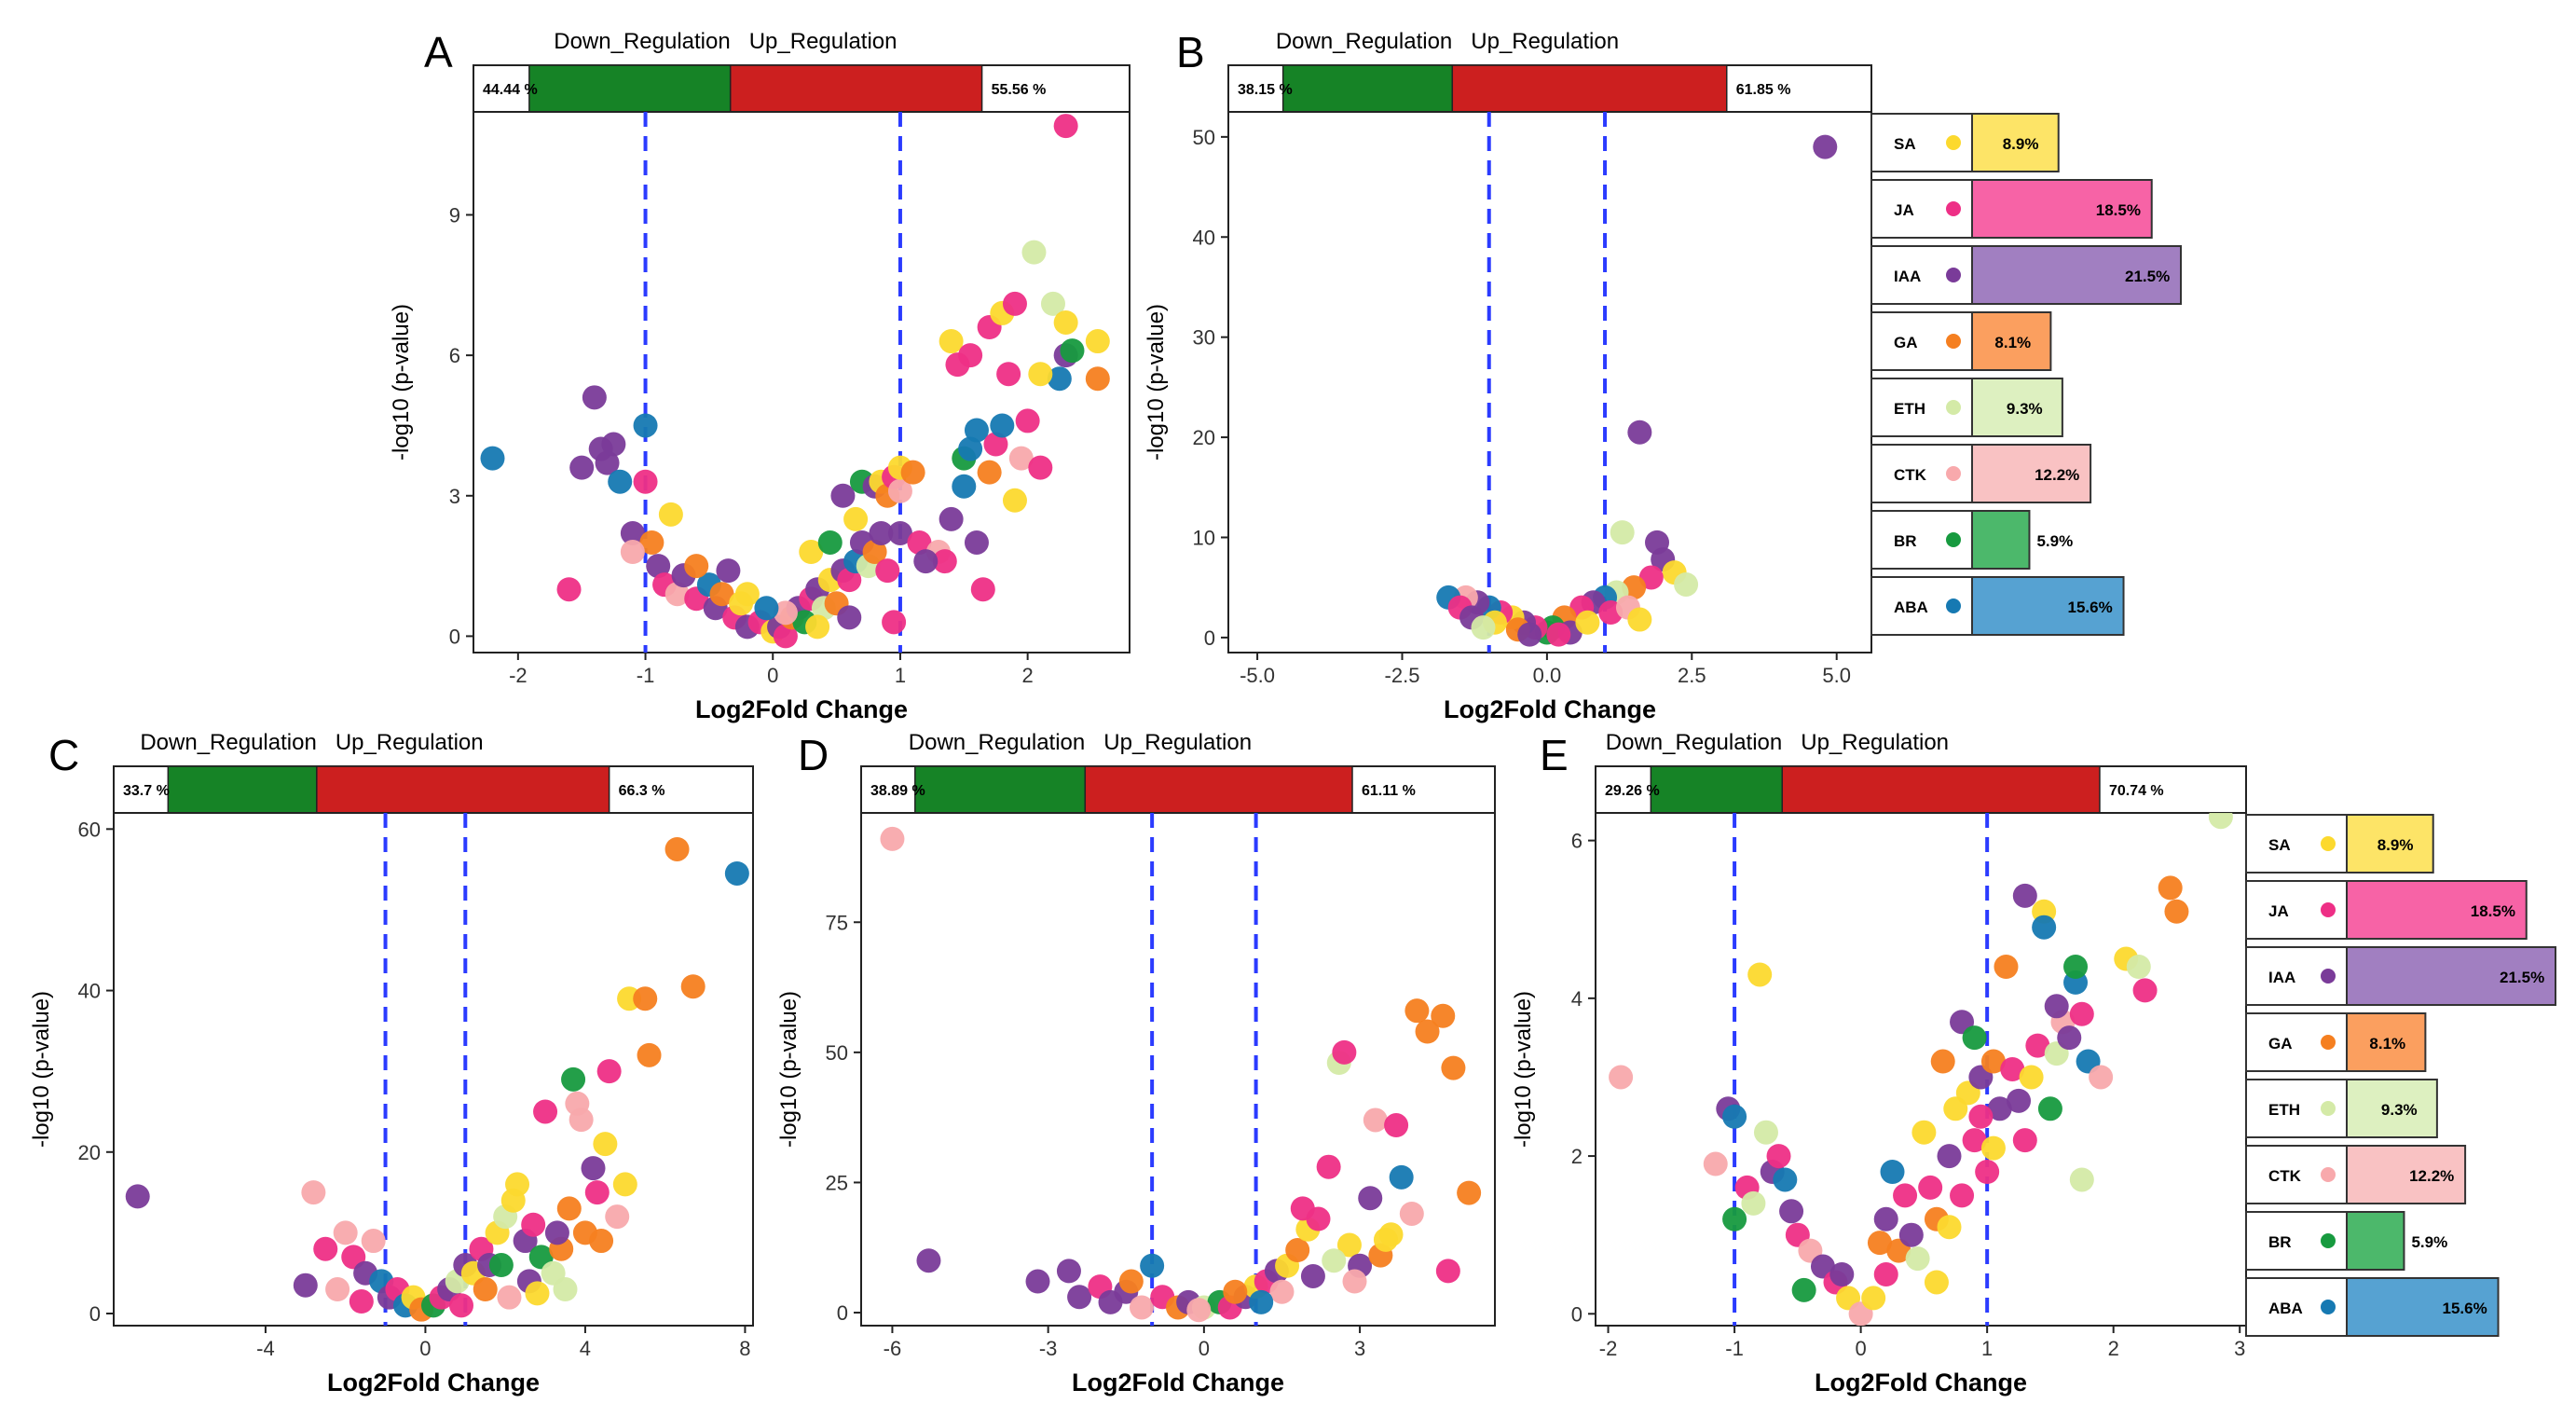 Image resolution: width=2576 pixels, height=1417 pixels. What do you see at coordinates (1218, 789) in the screenshot?
I see `up-regulation-bar` at bounding box center [1218, 789].